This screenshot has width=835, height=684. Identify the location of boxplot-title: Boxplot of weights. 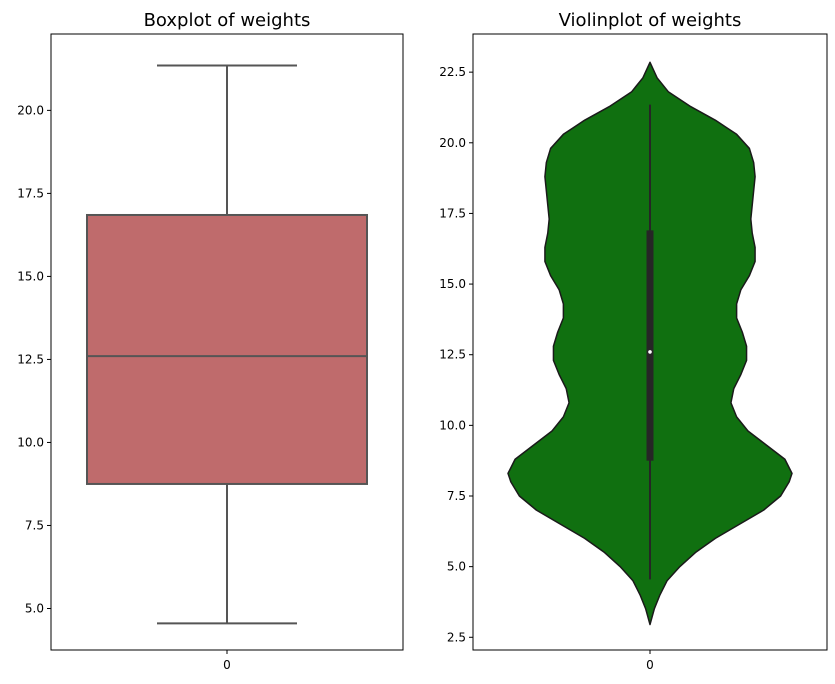
(227, 20).